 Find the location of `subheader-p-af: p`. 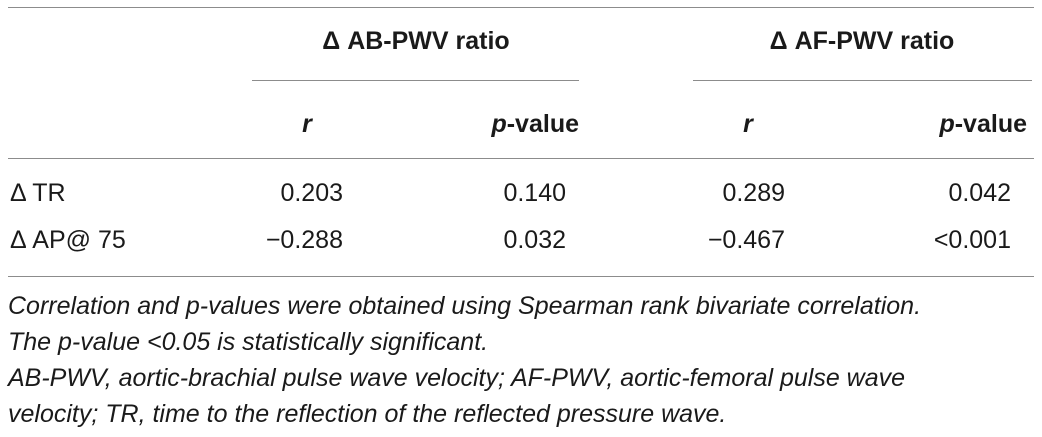

subheader-p-af: p is located at coordinates (947, 124).